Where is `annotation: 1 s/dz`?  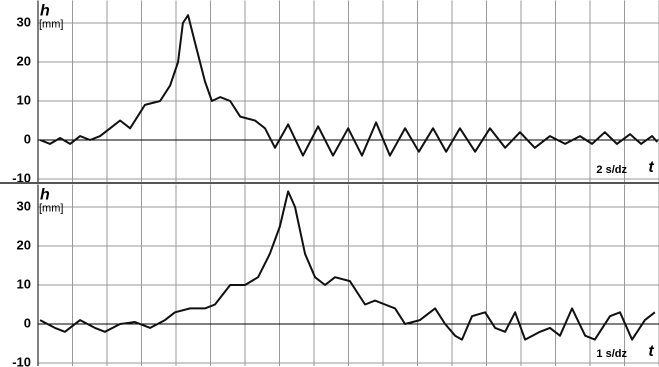 annotation: 1 s/dz is located at coordinates (611, 354).